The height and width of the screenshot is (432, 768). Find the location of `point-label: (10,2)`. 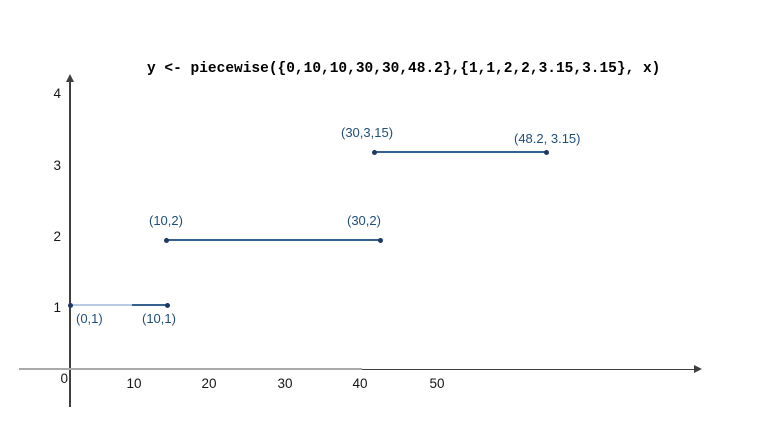

point-label: (10,2) is located at coordinates (166, 220).